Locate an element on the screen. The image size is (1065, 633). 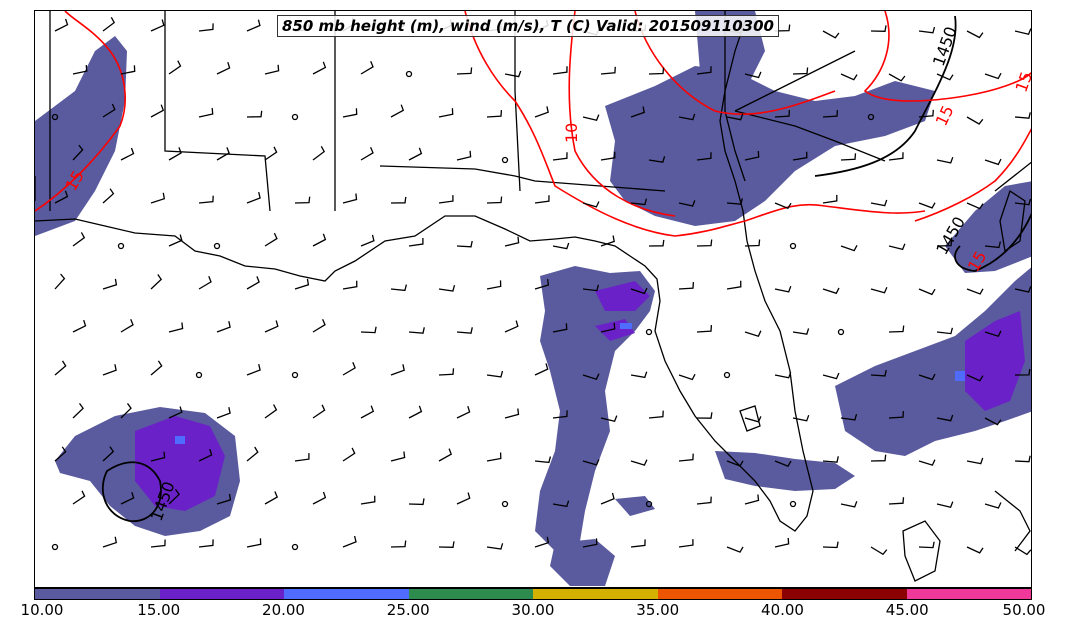
colorbar is located at coordinates (533, 594).